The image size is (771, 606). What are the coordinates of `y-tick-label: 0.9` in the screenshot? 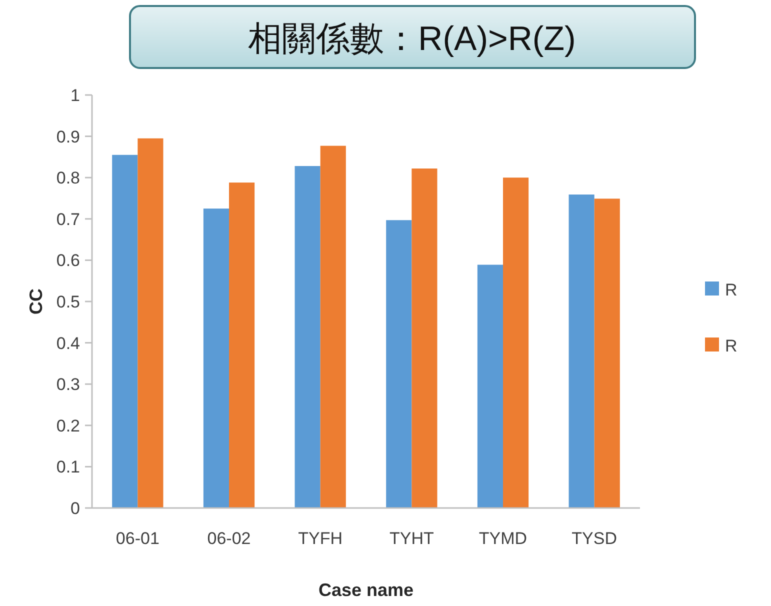 It's located at (68, 136).